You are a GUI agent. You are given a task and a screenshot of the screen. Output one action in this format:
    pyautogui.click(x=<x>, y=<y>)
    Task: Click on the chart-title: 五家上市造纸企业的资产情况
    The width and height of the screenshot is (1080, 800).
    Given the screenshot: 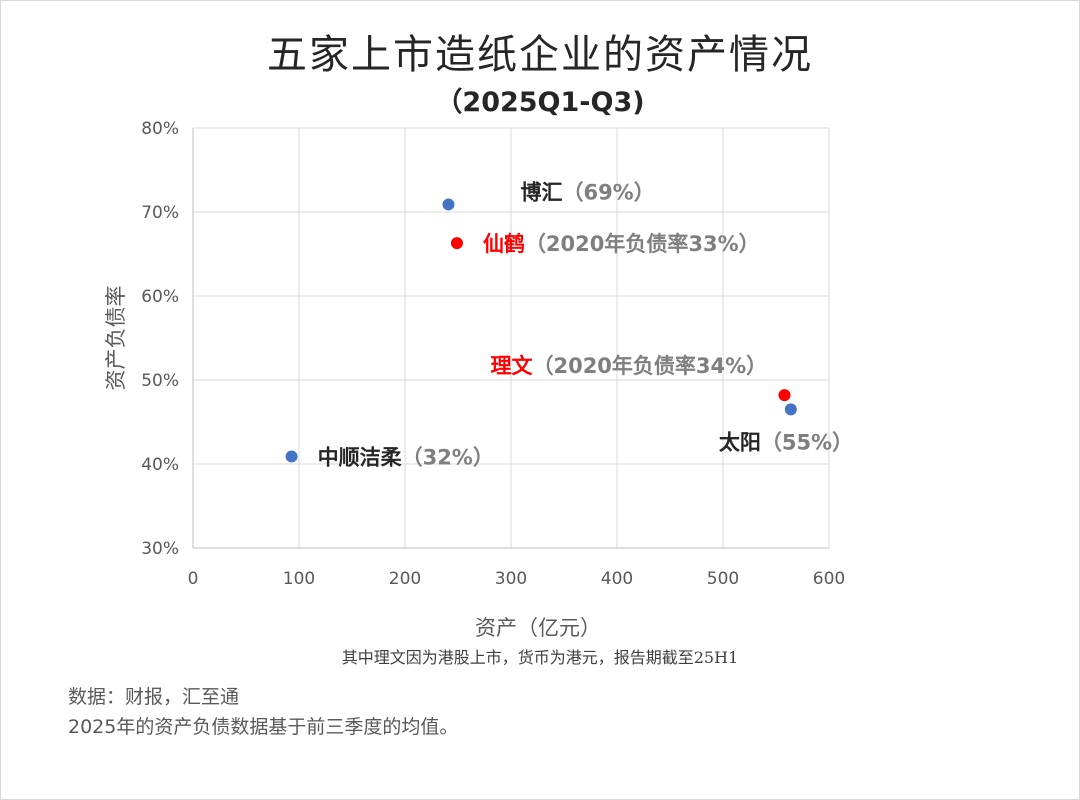 What is the action you would take?
    pyautogui.click(x=540, y=55)
    